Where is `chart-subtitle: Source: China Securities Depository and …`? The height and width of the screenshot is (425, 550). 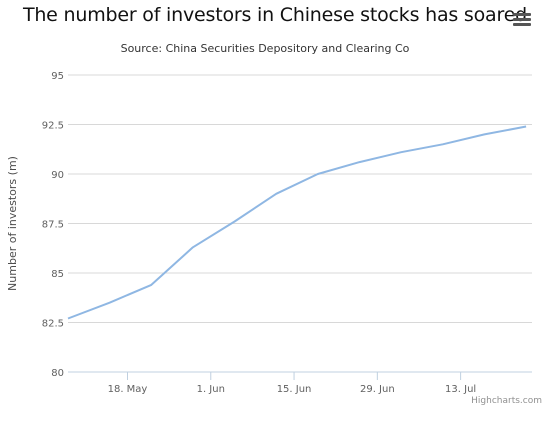
chart-subtitle: Source: China Securities Depository and … is located at coordinates (265, 48).